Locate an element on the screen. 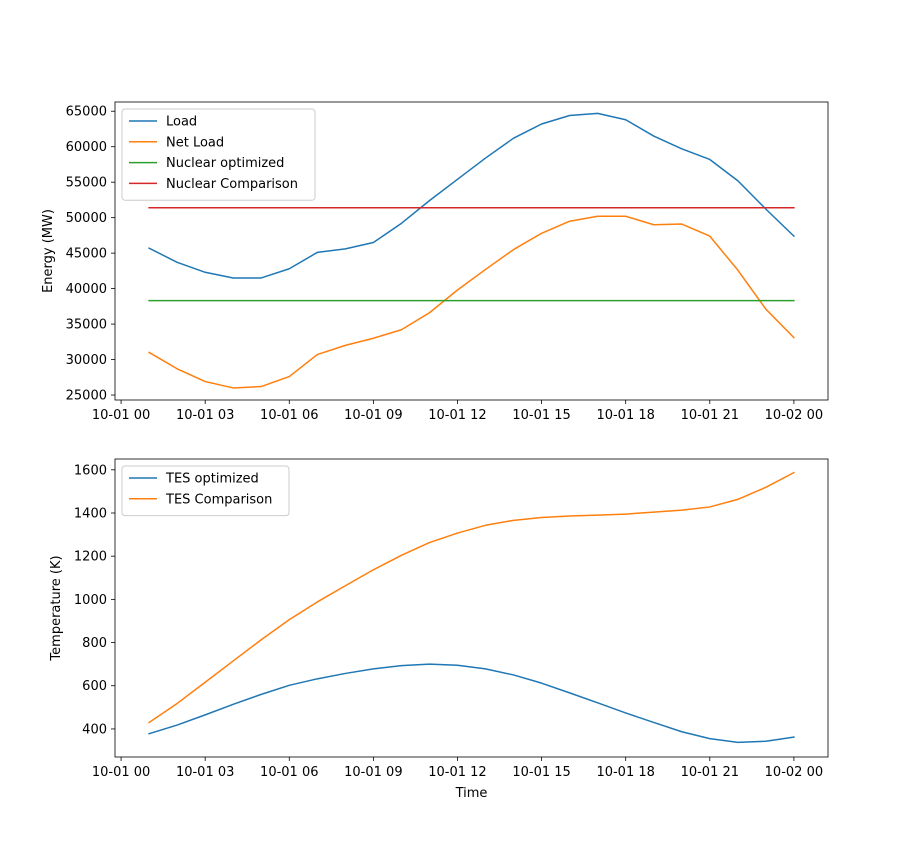  y-tick-label: 1600 is located at coordinates (90, 470).